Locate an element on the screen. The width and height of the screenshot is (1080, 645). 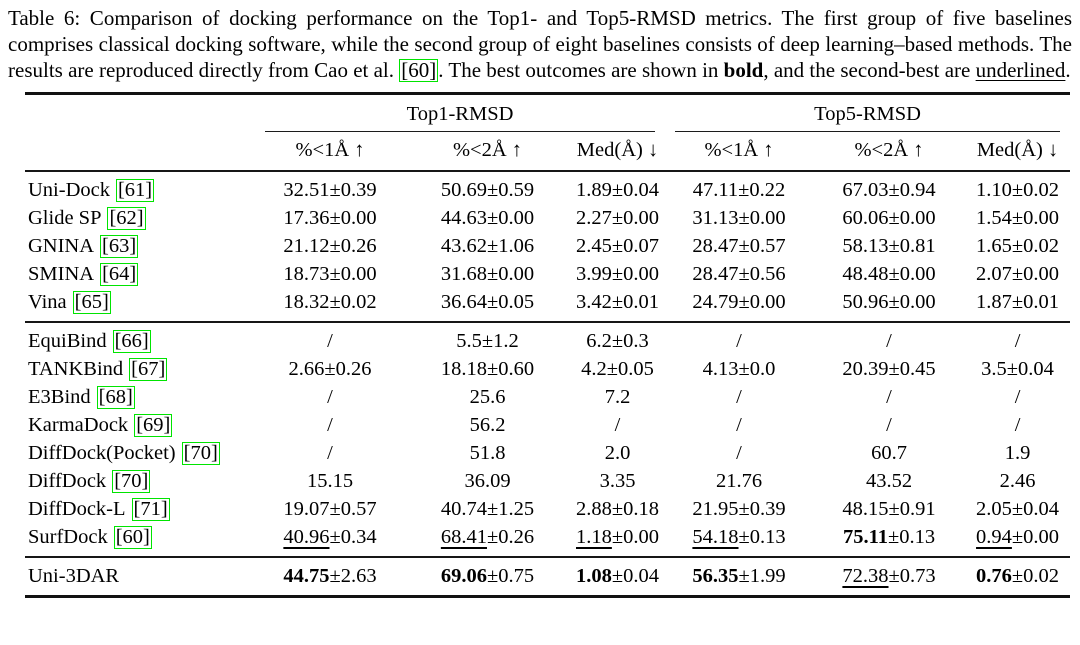
metric-cell: 0.76±0.02 is located at coordinates (1017, 577).